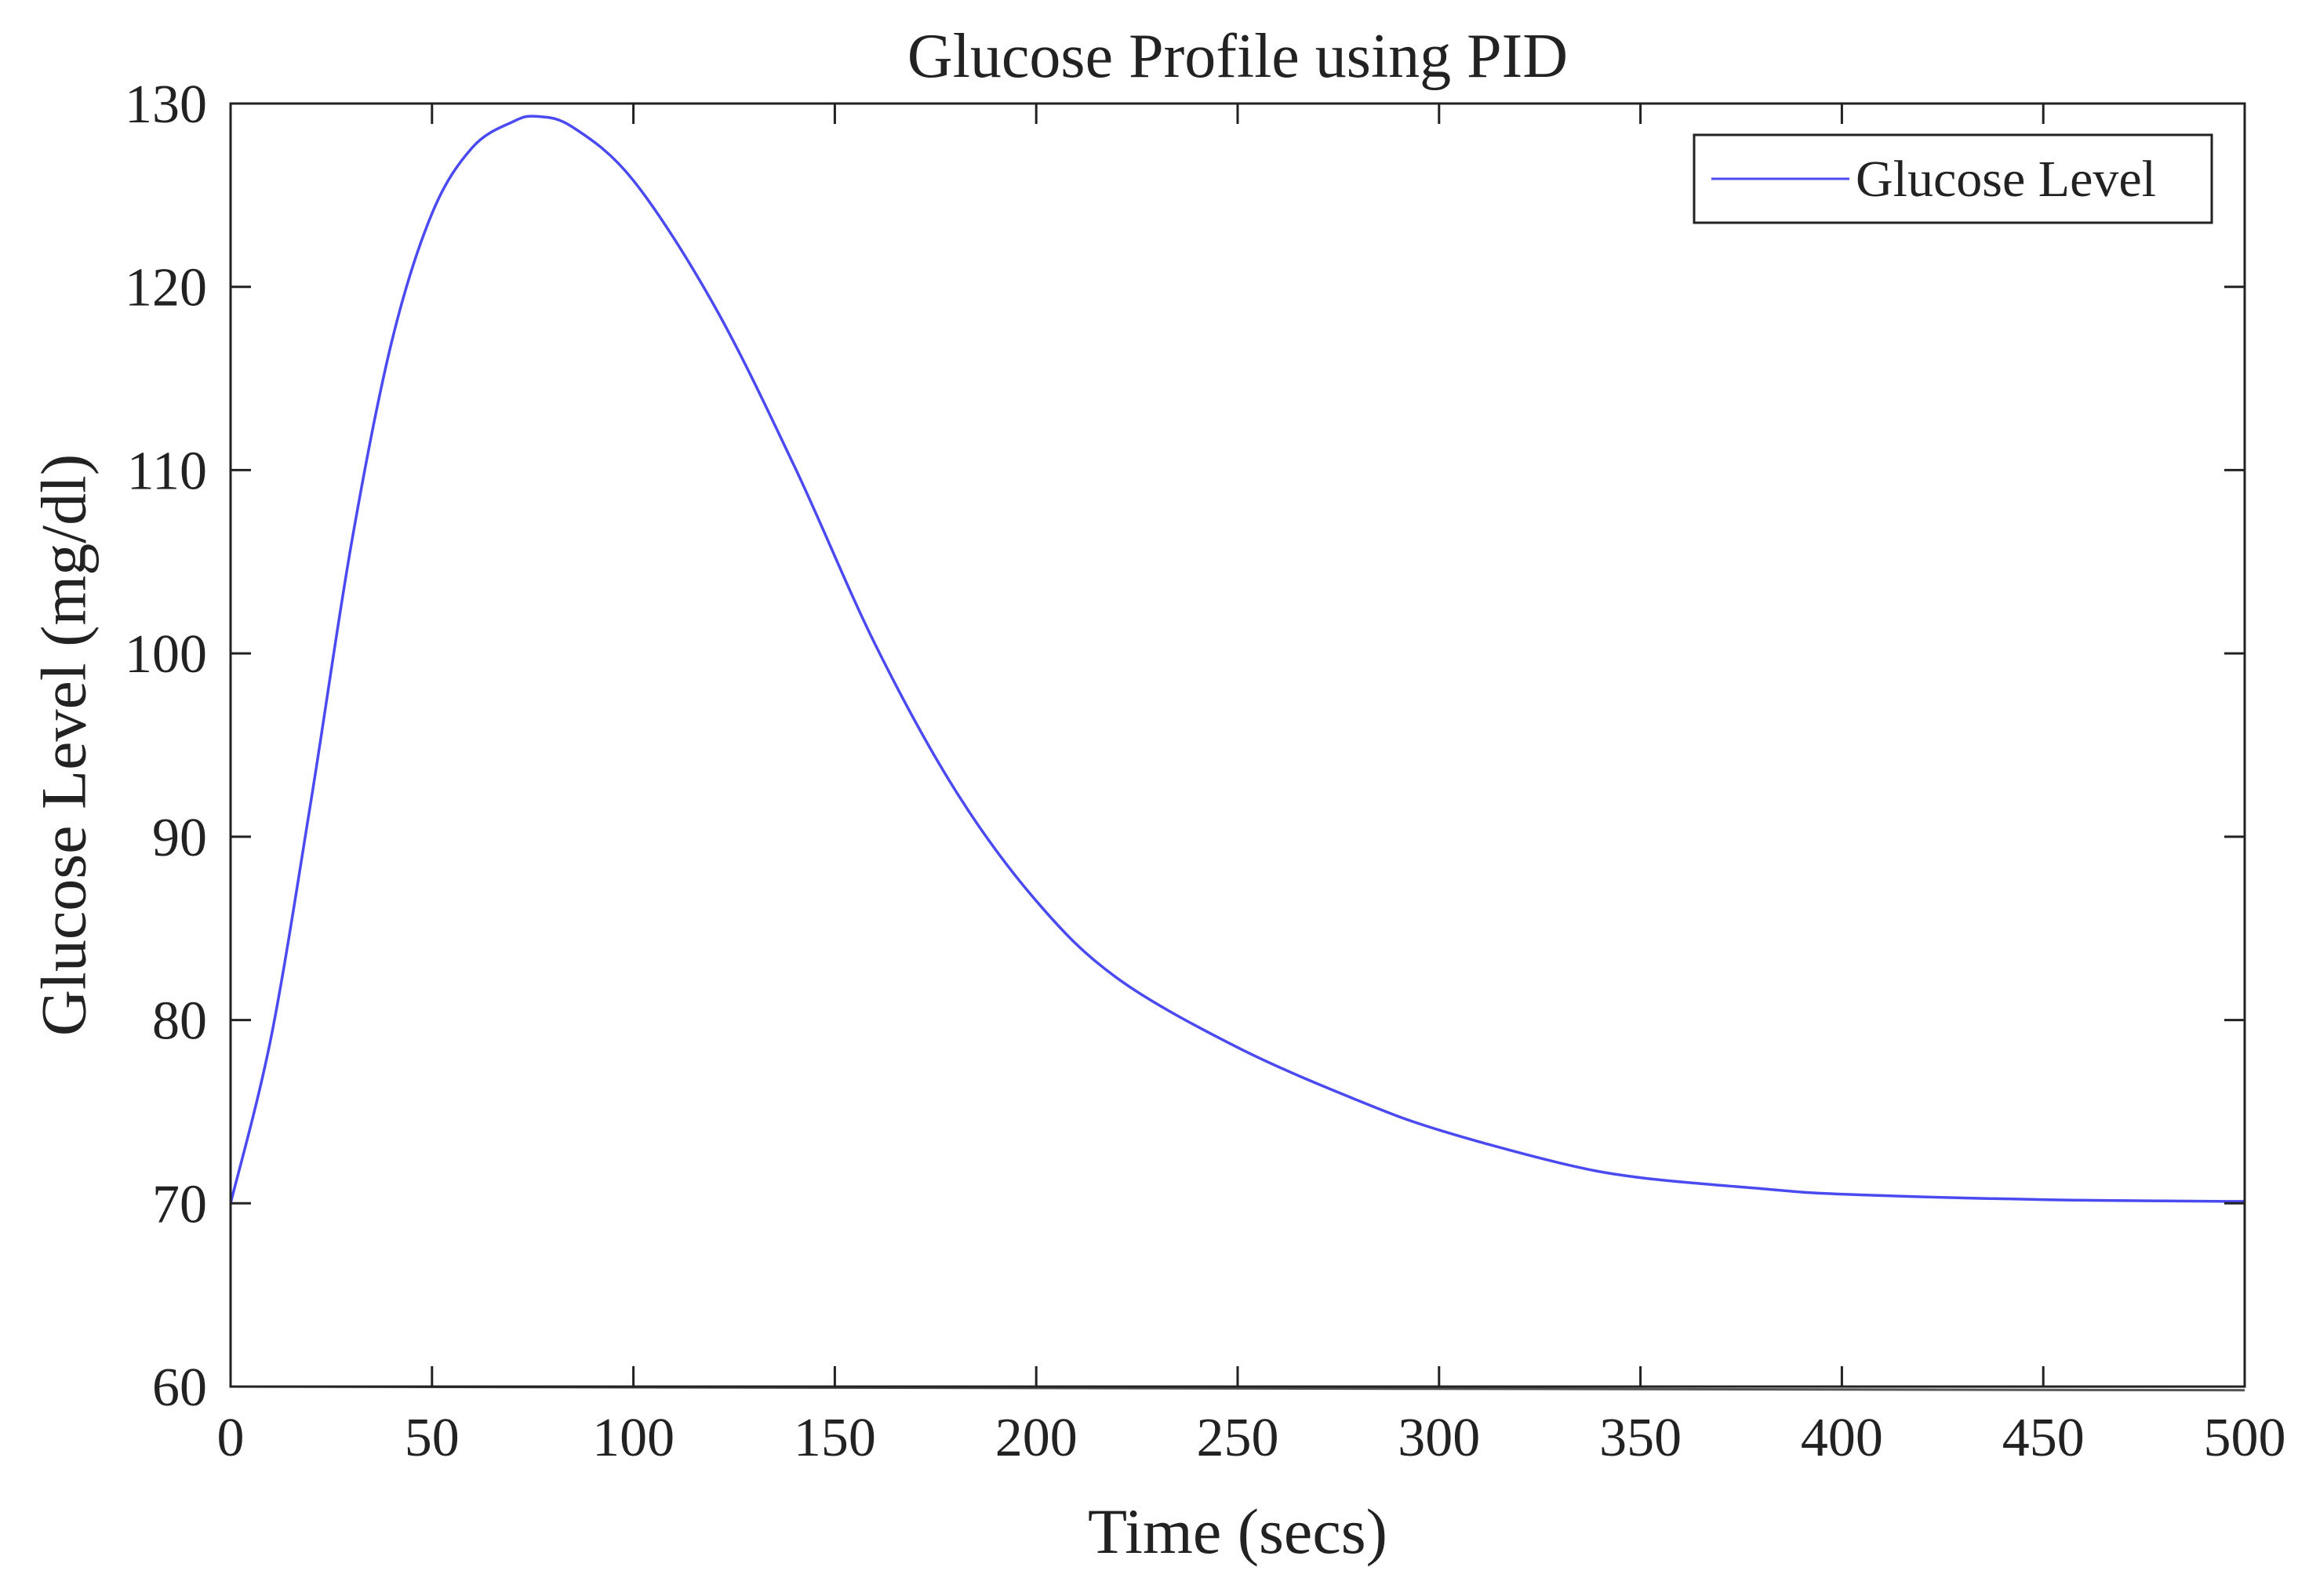  I want to click on y-tick-label: 130, so click(166, 105).